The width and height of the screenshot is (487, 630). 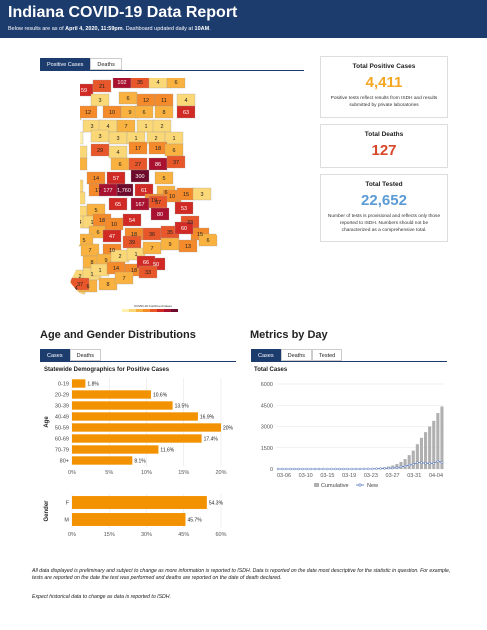 I want to click on county-case-label: 6, so click(x=127, y=99).